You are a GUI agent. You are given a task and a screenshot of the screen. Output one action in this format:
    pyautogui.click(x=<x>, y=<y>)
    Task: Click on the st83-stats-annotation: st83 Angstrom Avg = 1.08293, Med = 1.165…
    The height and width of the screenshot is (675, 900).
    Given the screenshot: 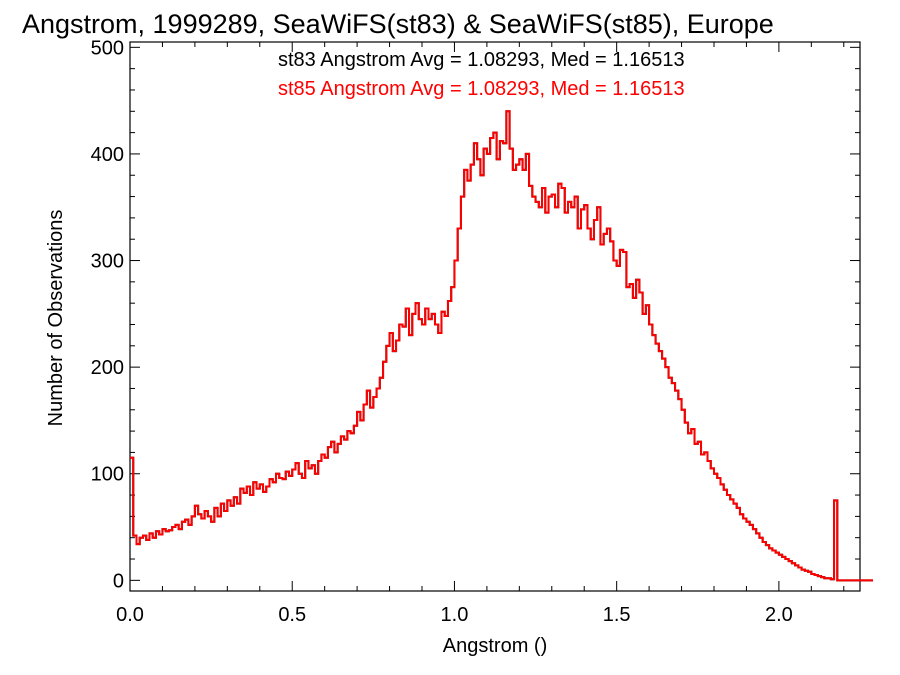 What is the action you would take?
    pyautogui.click(x=481, y=60)
    